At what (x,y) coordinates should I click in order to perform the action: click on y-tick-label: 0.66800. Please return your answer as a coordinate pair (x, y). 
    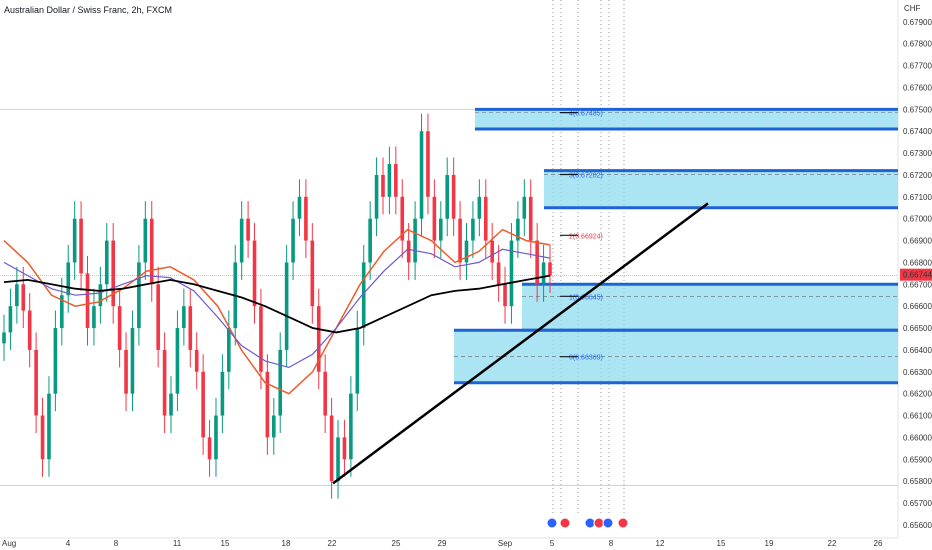
    Looking at the image, I should click on (917, 262).